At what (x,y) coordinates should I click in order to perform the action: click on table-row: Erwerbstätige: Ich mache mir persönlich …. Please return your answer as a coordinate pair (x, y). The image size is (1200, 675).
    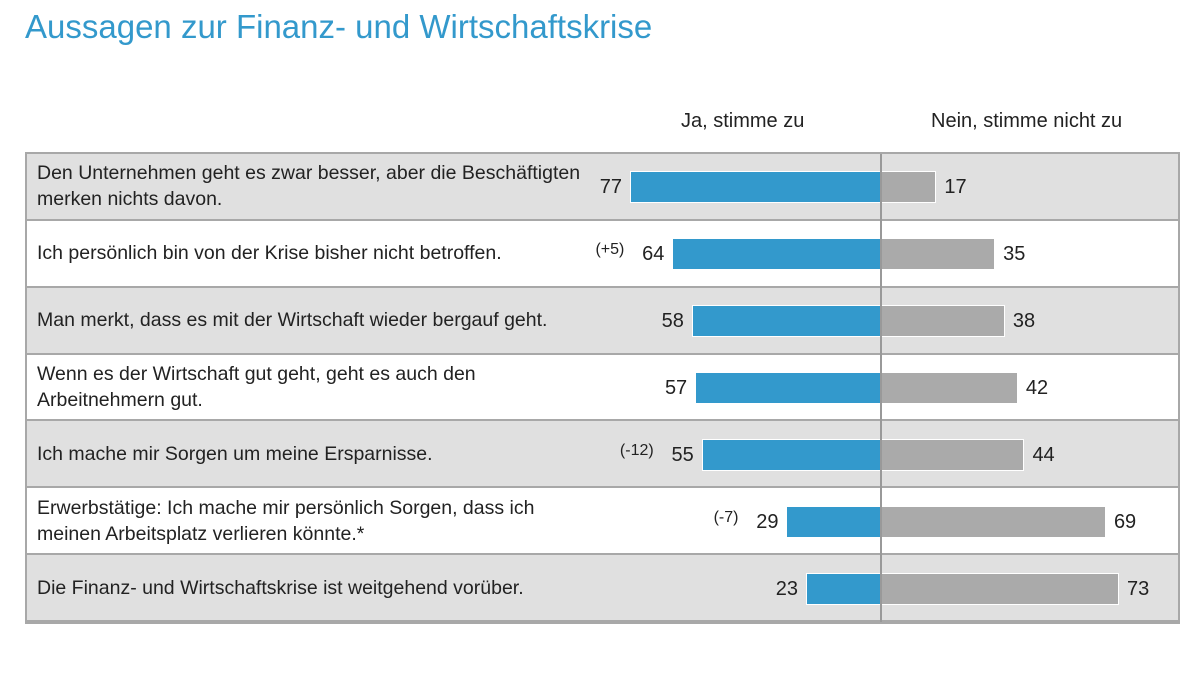
    Looking at the image, I should click on (602, 522).